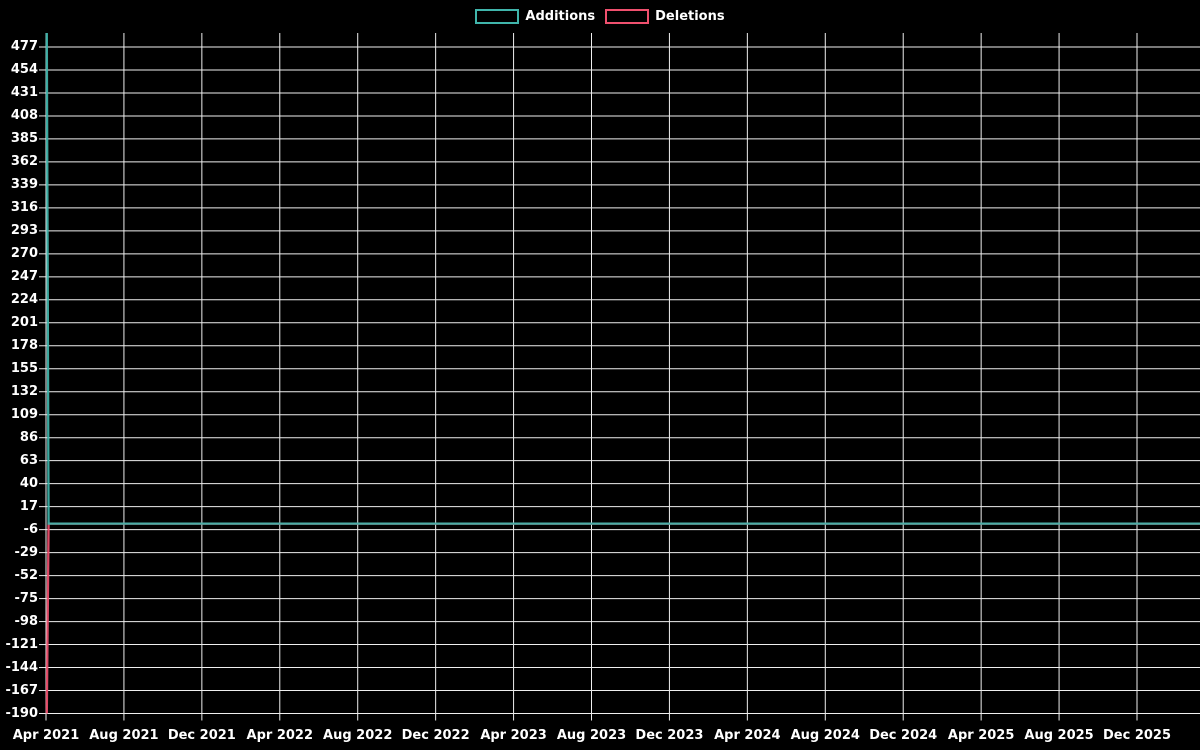 Image resolution: width=1200 pixels, height=750 pixels. I want to click on legend-item-deletions: Deletions, so click(665, 16).